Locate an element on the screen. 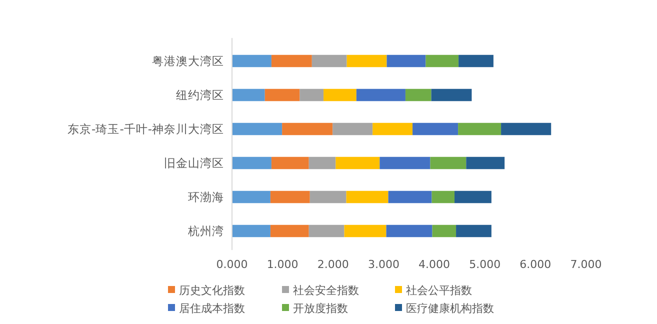 This screenshot has height=324, width=657. legend-label: 居住成本指数 is located at coordinates (212, 308).